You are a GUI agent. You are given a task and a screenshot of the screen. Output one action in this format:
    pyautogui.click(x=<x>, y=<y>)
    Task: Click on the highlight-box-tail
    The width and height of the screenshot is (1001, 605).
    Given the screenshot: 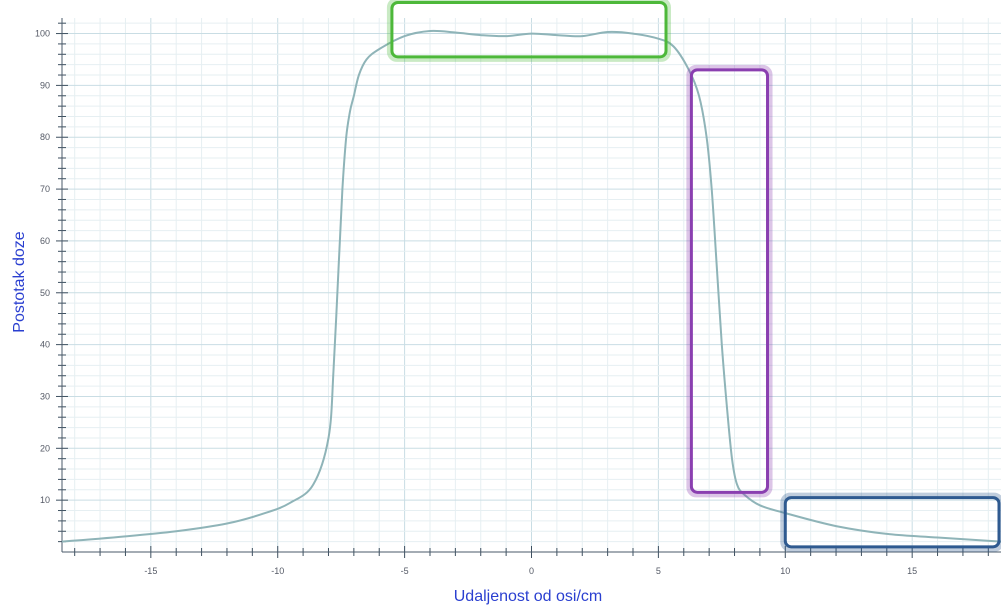 What is the action you would take?
    pyautogui.click(x=892, y=522)
    